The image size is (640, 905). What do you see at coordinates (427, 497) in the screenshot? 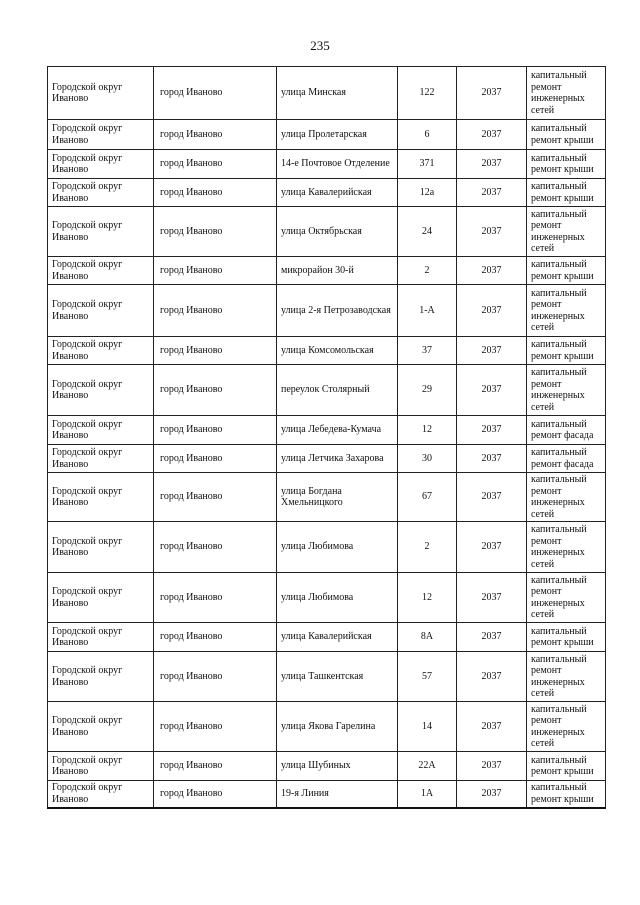
I see `house-number-cell: 67` at bounding box center [427, 497].